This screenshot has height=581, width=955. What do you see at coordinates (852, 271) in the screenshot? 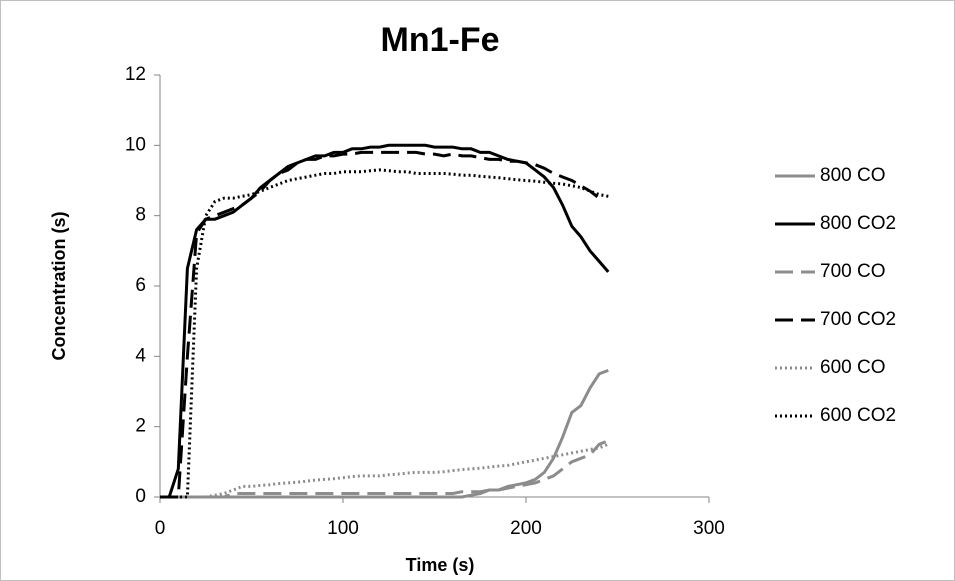
I see `legend-label: 700 CO` at bounding box center [852, 271].